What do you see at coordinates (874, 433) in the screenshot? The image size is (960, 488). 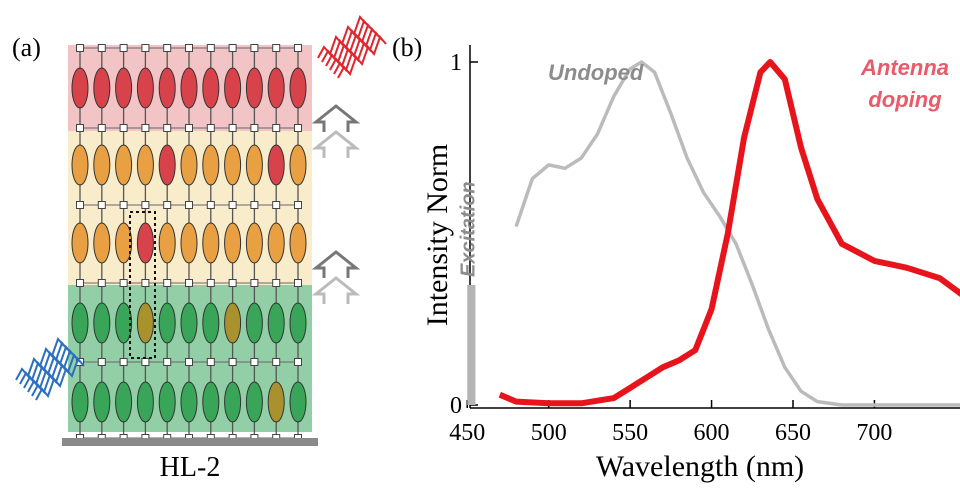 I see `x-tick-label: 700` at bounding box center [874, 433].